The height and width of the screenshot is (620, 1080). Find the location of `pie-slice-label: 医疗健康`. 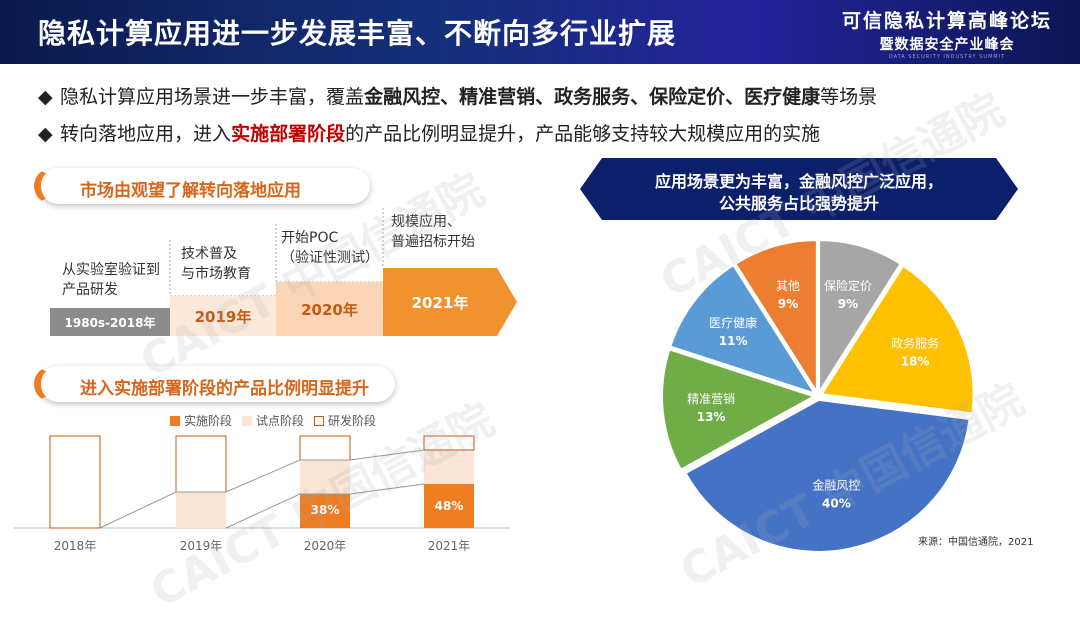

pie-slice-label: 医疗健康 is located at coordinates (733, 322).